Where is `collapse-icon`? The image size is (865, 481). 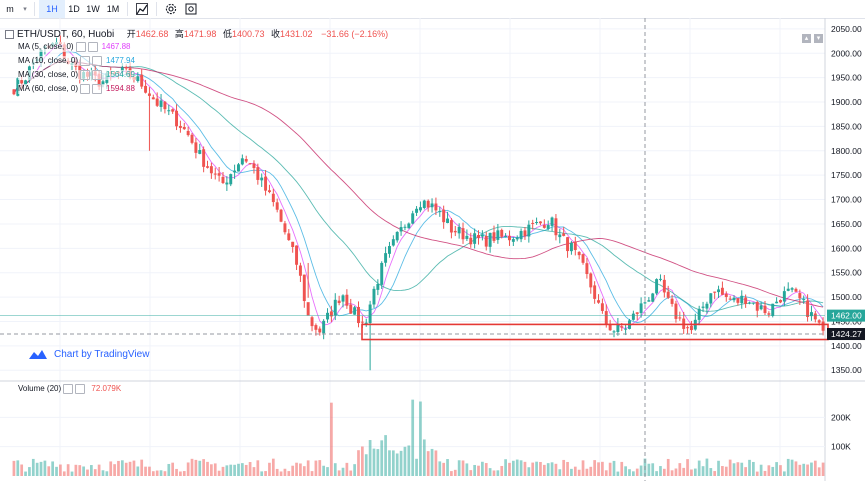
collapse-icon is located at coordinates (9, 35).